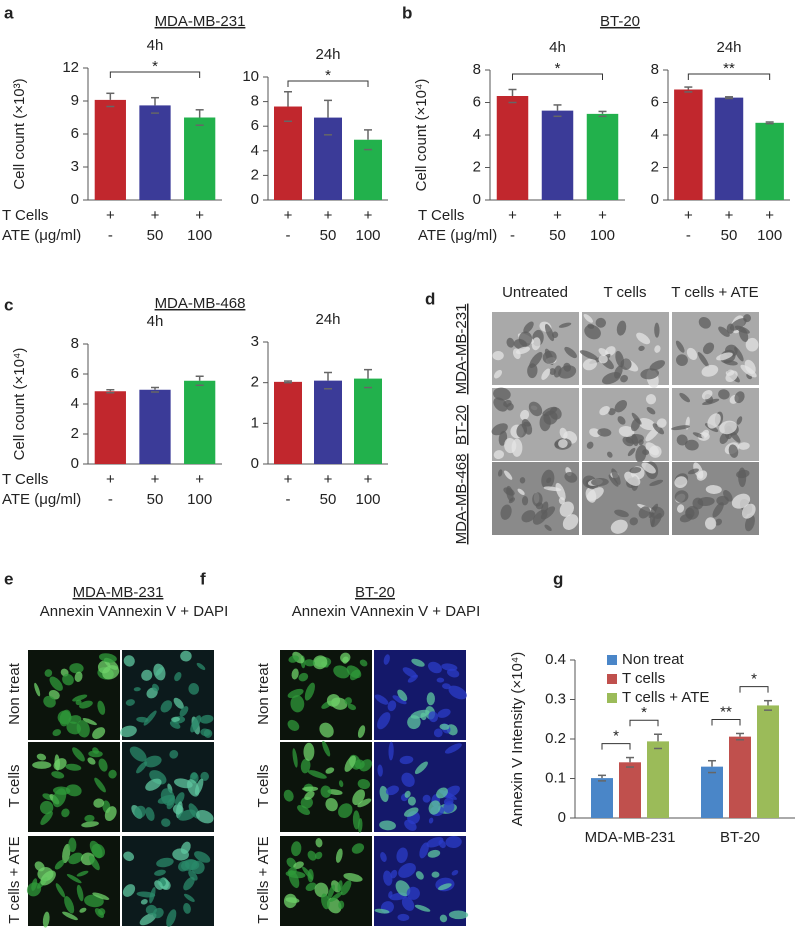 This screenshot has width=800, height=939. Describe the element at coordinates (288, 499) in the screenshot. I see `x-tick-label: -` at that location.